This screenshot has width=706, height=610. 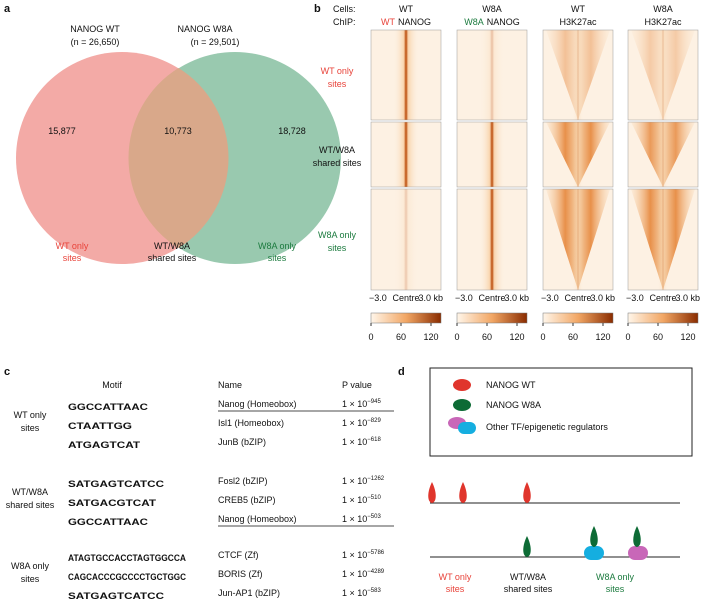 What do you see at coordinates (62, 131) in the screenshot?
I see `set-count: 15,877` at bounding box center [62, 131].